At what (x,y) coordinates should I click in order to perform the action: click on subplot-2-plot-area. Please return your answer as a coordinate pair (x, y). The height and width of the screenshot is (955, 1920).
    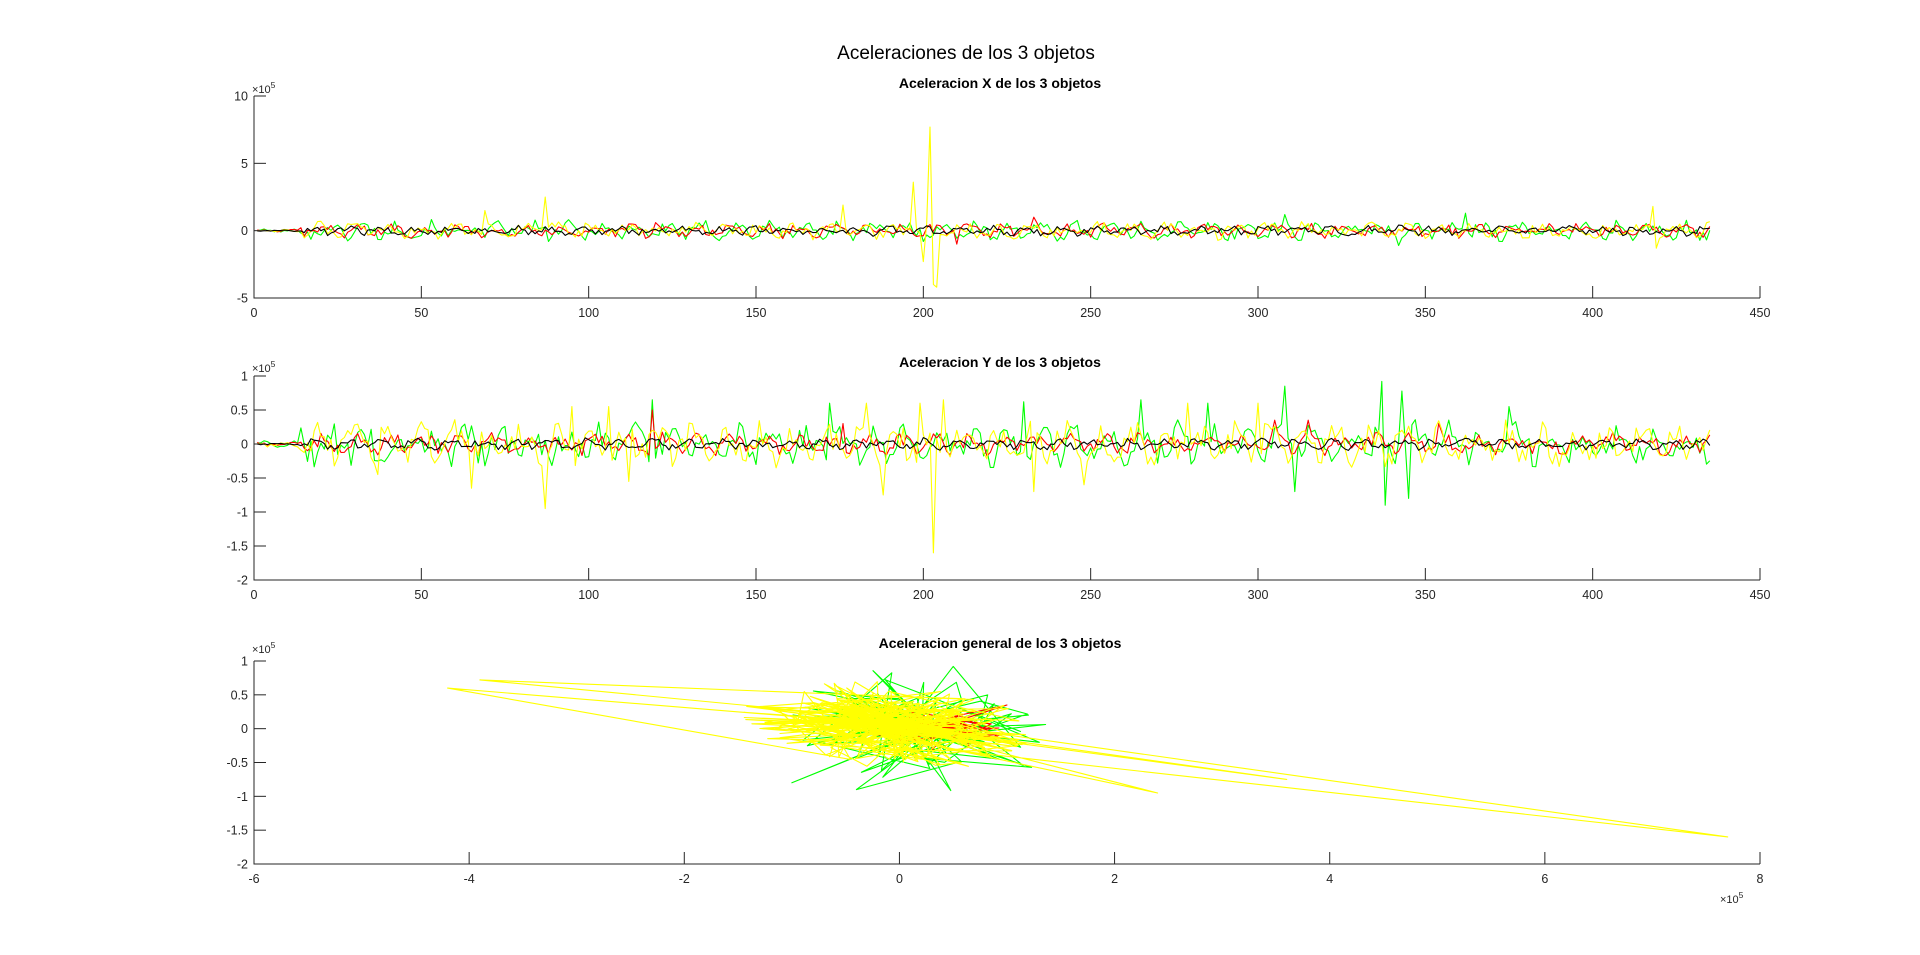
    Looking at the image, I should click on (984, 467).